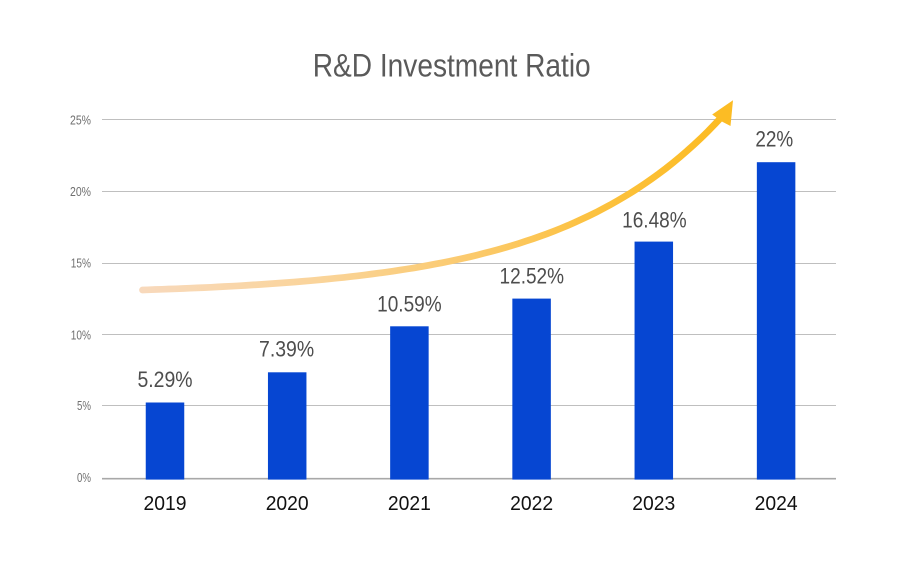  What do you see at coordinates (287, 503) in the screenshot?
I see `svg-text: 2020` at bounding box center [287, 503].